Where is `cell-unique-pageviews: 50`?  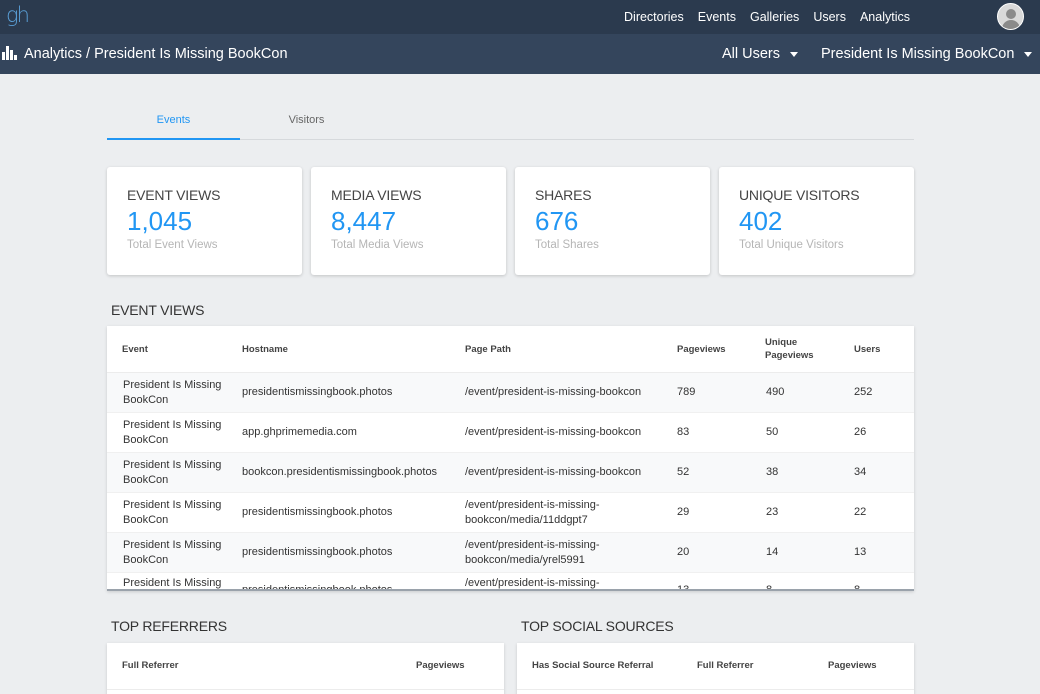
cell-unique-pageviews: 50 is located at coordinates (772, 432).